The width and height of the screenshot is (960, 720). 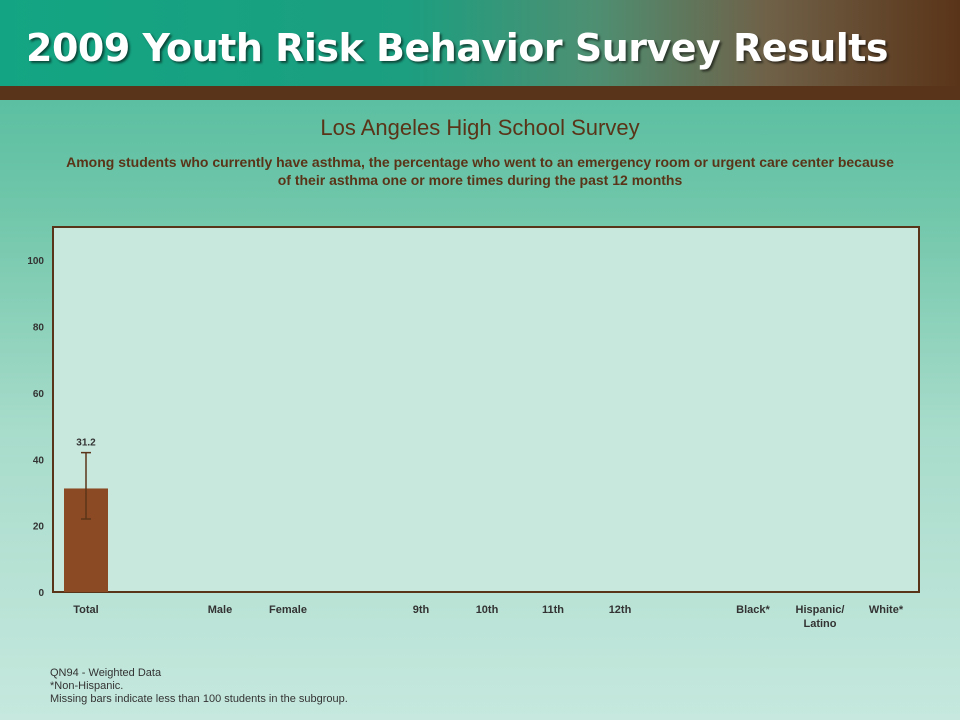 What do you see at coordinates (753, 610) in the screenshot?
I see `x-tick-label: Black*` at bounding box center [753, 610].